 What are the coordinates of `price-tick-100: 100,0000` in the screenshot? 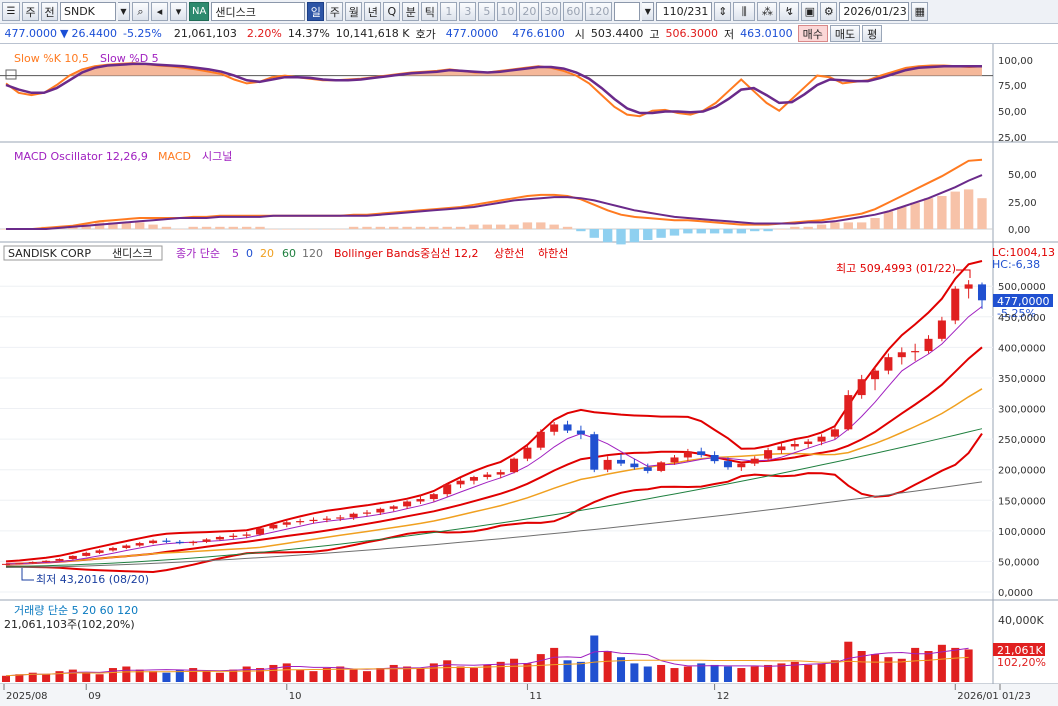 It's located at (1022, 532).